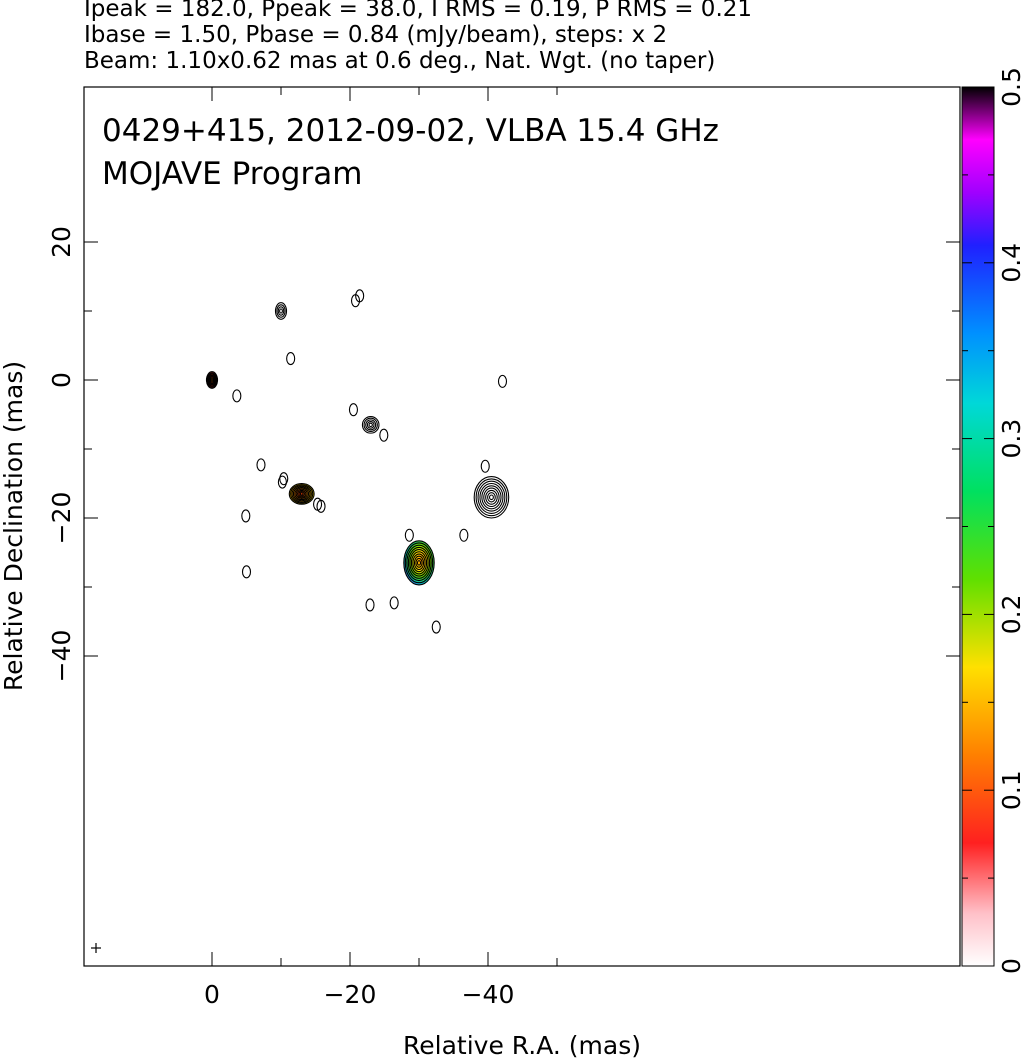  Describe the element at coordinates (1009, 790) in the screenshot. I see `colorbar-tick-label: 0.1` at that location.